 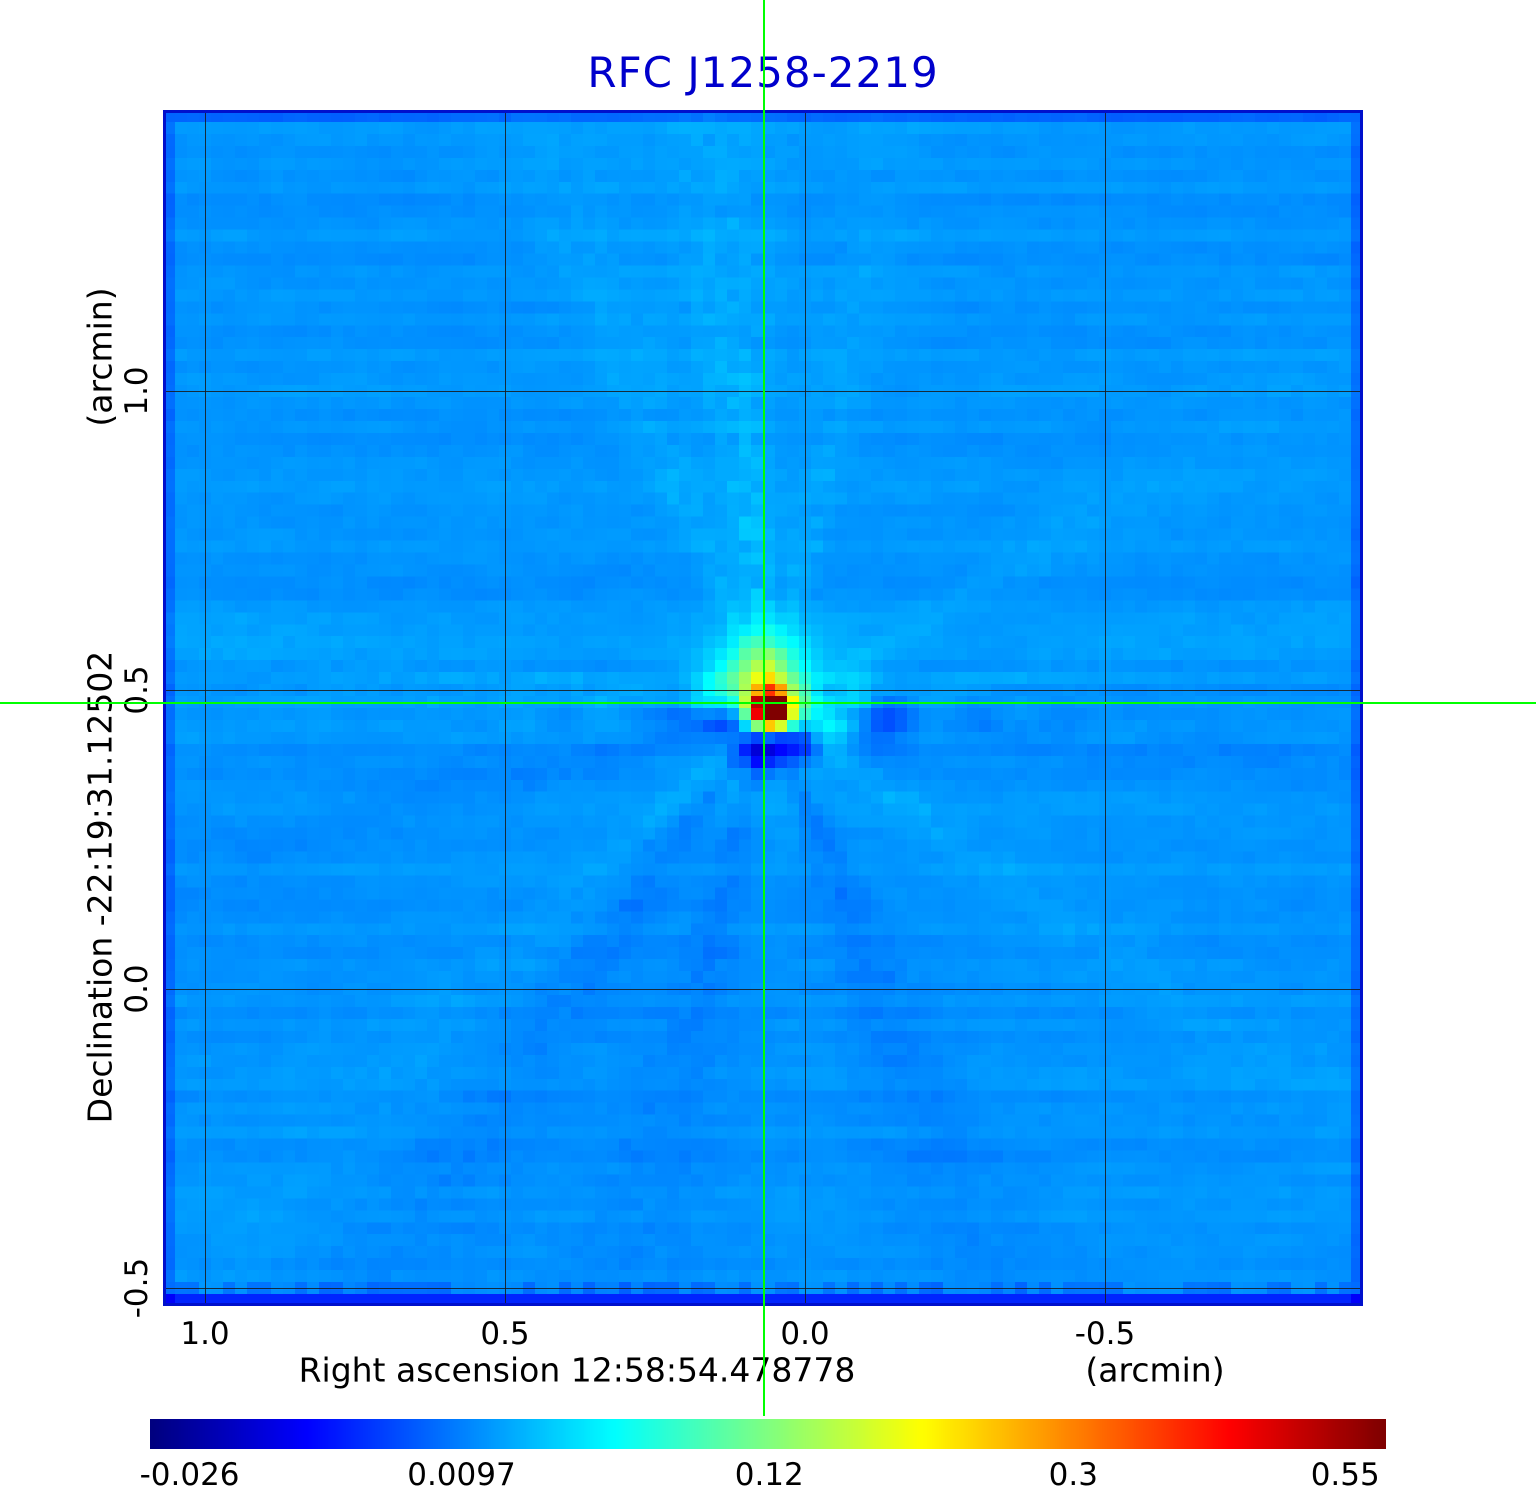 What do you see at coordinates (1105, 1334) in the screenshot?
I see `x-tick-label: -0.5` at bounding box center [1105, 1334].